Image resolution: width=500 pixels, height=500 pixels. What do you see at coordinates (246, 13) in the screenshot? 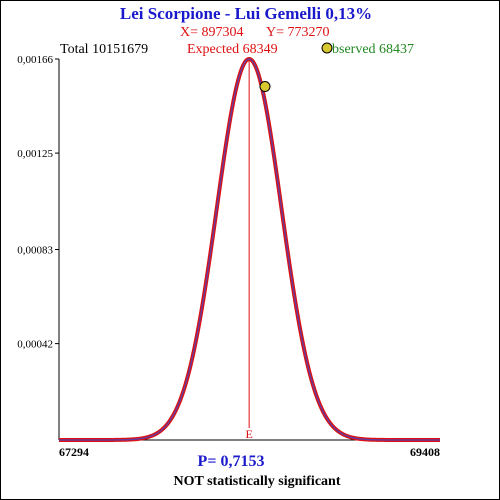
I see `chart-title: Lei Scorpione - Lui Gemelli 0,13%` at bounding box center [246, 13].